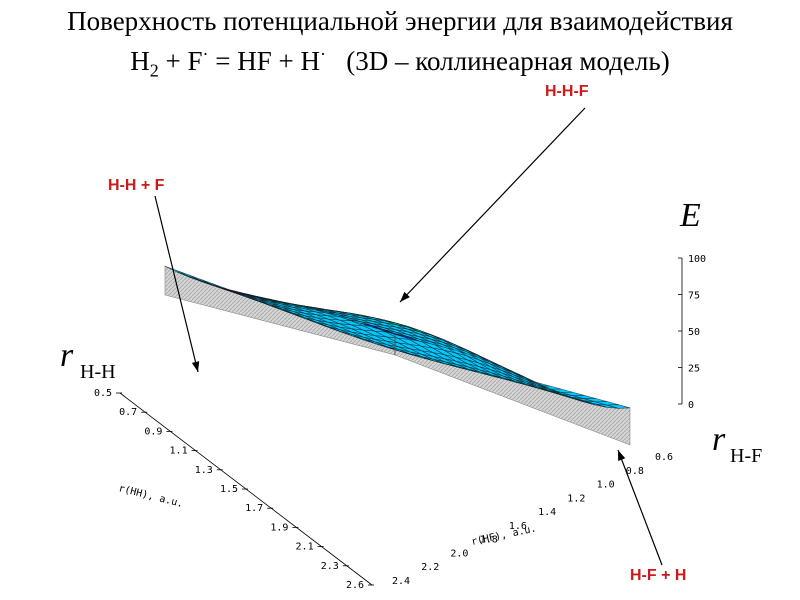  Describe the element at coordinates (195, 366) in the screenshot. I see `arrow-to-hh-plus-f-head` at that location.